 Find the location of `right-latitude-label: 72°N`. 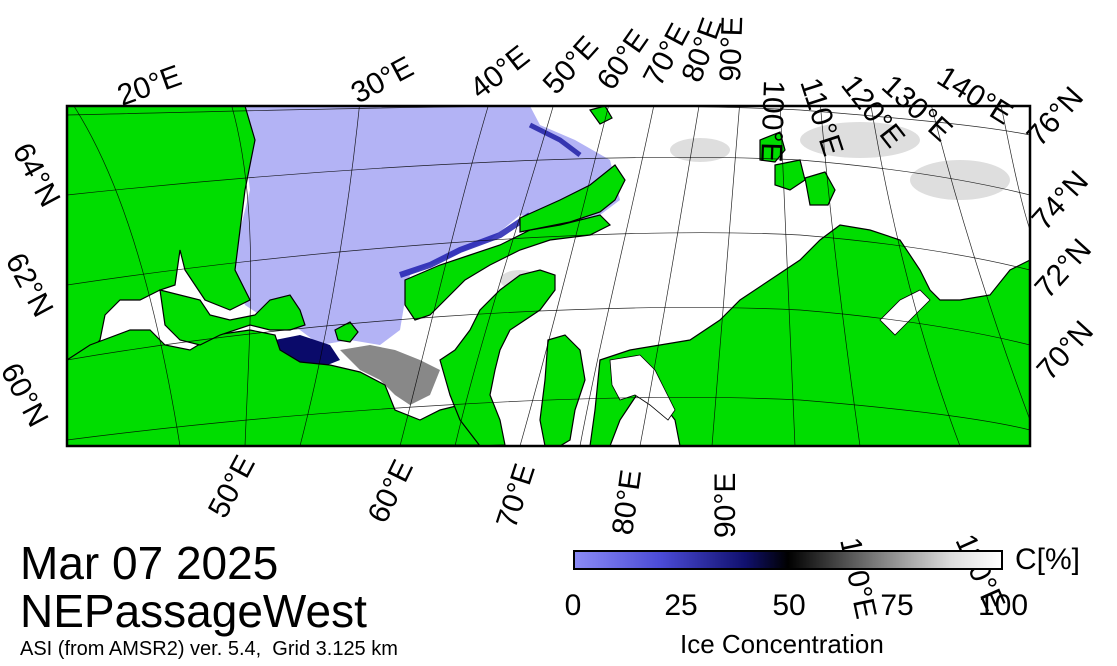

right-latitude-label: 72°N is located at coordinates (1063, 269).